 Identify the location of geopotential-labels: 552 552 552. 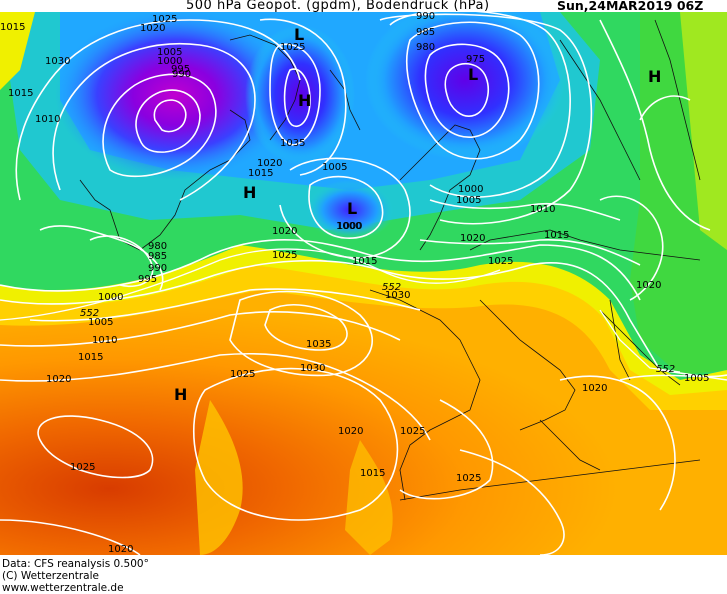
(377, 328).